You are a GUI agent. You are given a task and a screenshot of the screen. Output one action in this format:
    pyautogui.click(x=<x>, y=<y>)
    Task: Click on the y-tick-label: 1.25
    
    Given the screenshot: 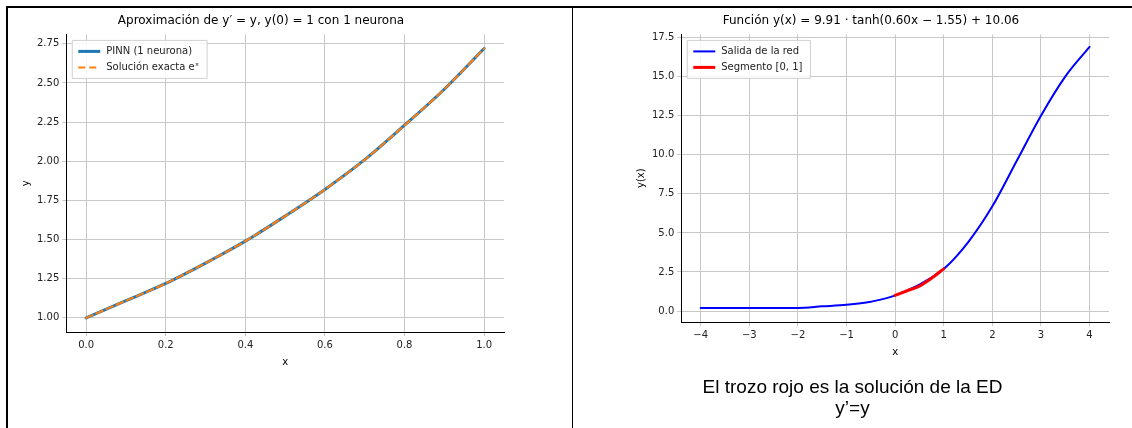 What is the action you would take?
    pyautogui.click(x=48, y=278)
    